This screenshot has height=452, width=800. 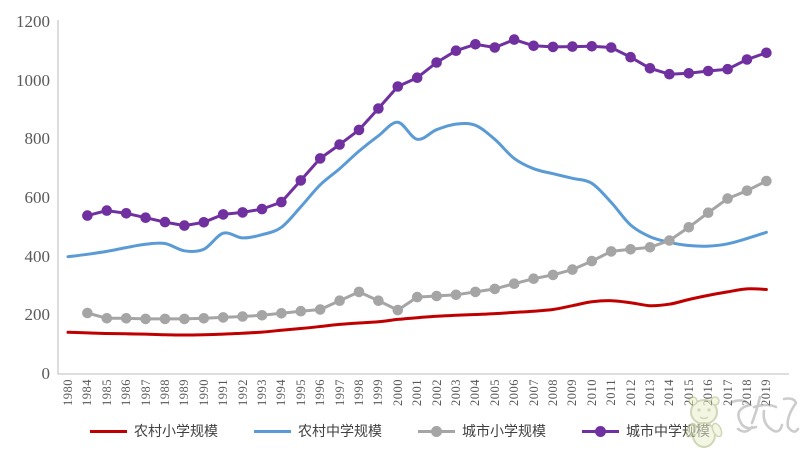 I want to click on x-tick-label: 2006, so click(x=514, y=392).